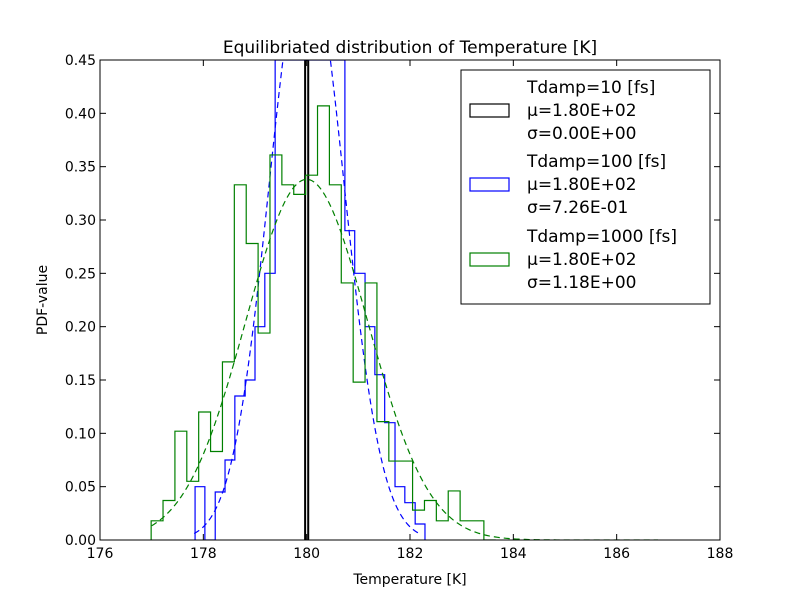 The height and width of the screenshot is (600, 800). Describe the element at coordinates (582, 134) in the screenshot. I see `legend-entry-0-line-2: σ=0.00E+00` at that location.